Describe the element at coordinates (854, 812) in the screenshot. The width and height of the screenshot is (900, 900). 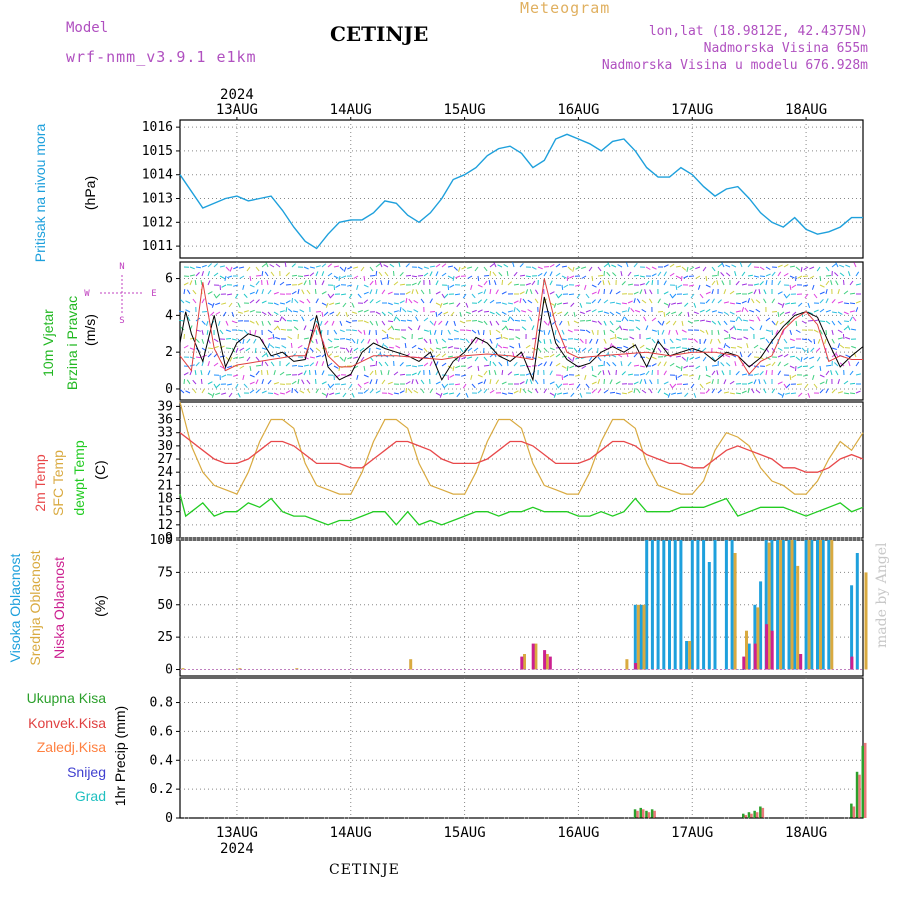
I see `convective-precip-bar` at that location.